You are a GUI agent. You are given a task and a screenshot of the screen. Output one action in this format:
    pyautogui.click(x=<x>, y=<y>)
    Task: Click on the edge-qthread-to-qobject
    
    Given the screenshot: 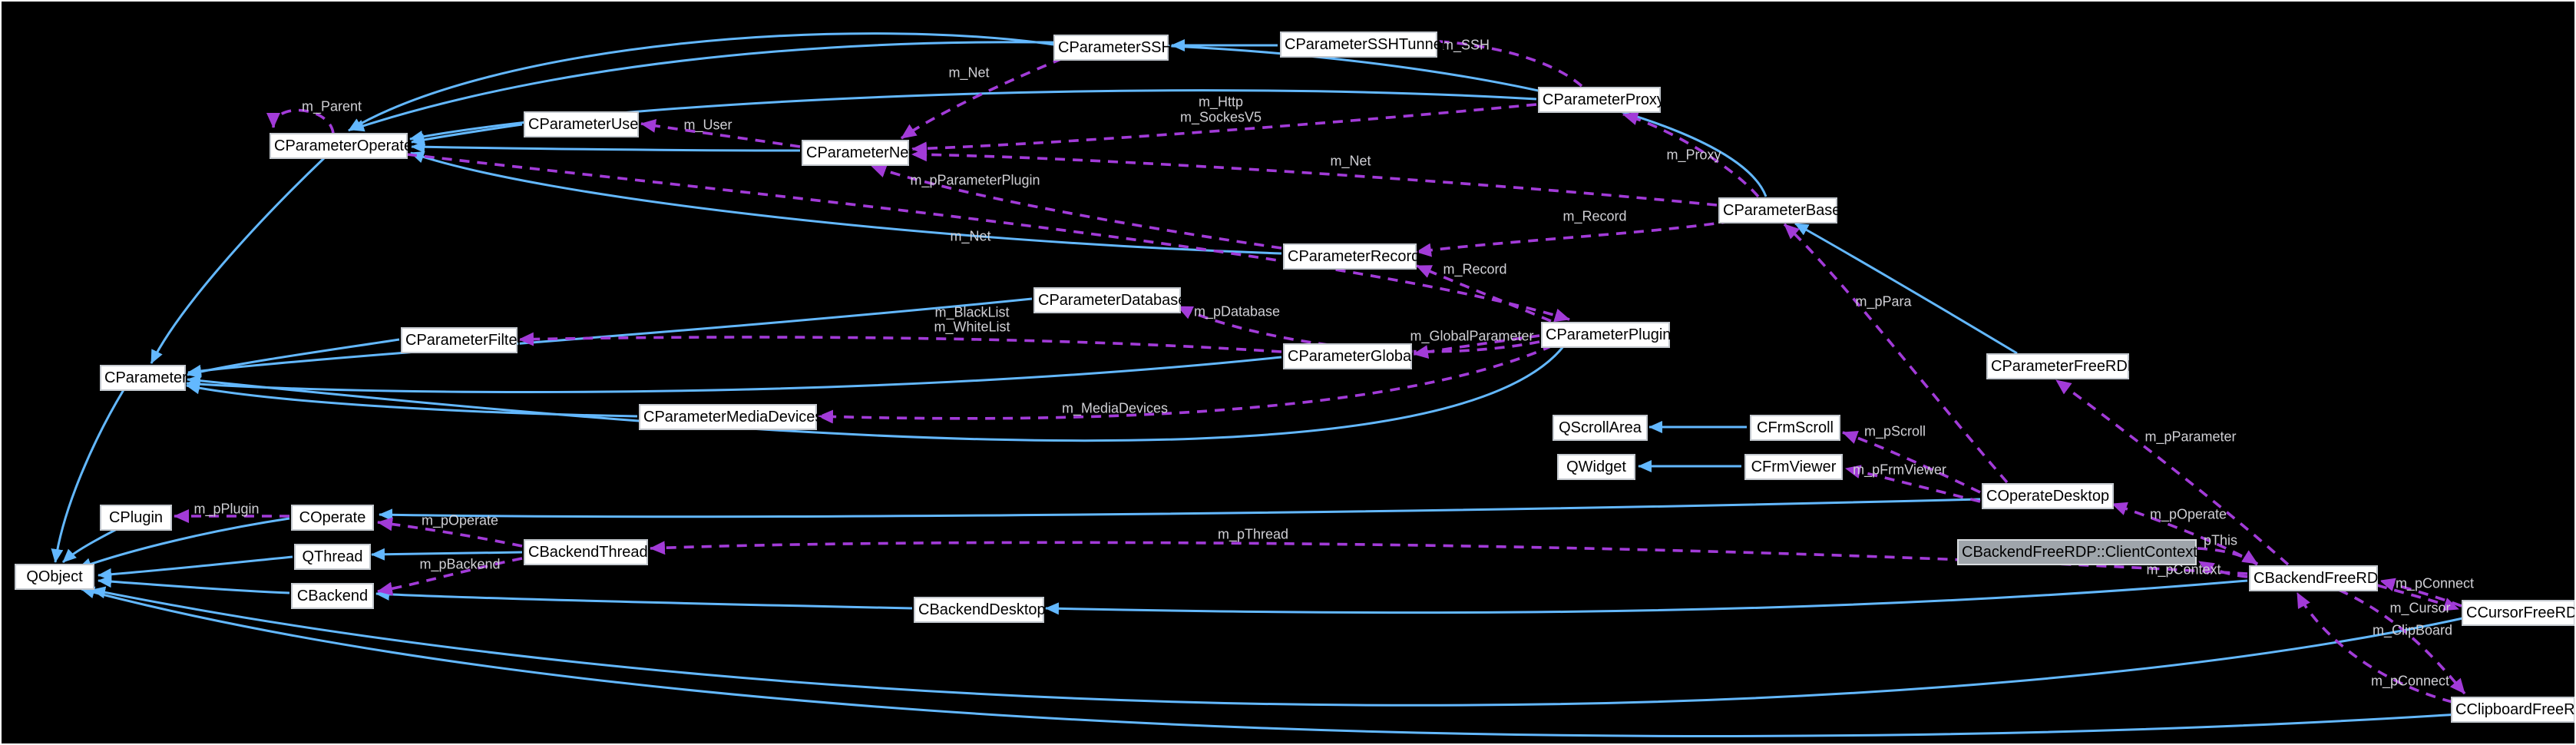 What is the action you would take?
    pyautogui.click(x=195, y=568)
    